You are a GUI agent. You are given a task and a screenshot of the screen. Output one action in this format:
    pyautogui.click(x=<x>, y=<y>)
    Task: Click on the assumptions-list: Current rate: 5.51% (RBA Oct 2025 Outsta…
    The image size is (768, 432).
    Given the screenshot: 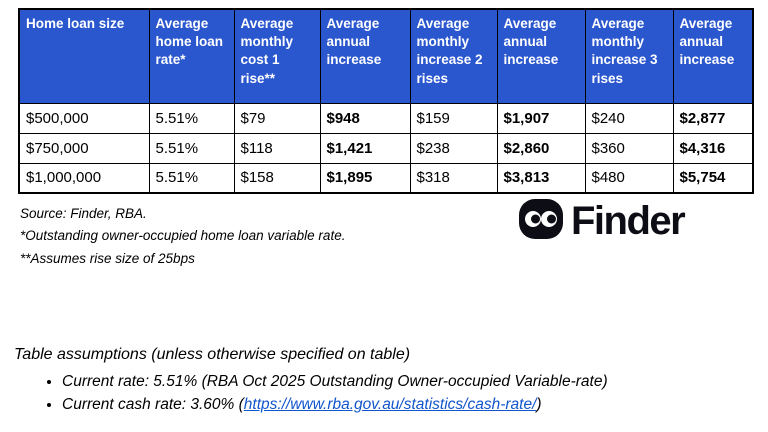 What is the action you would take?
    pyautogui.click(x=412, y=393)
    